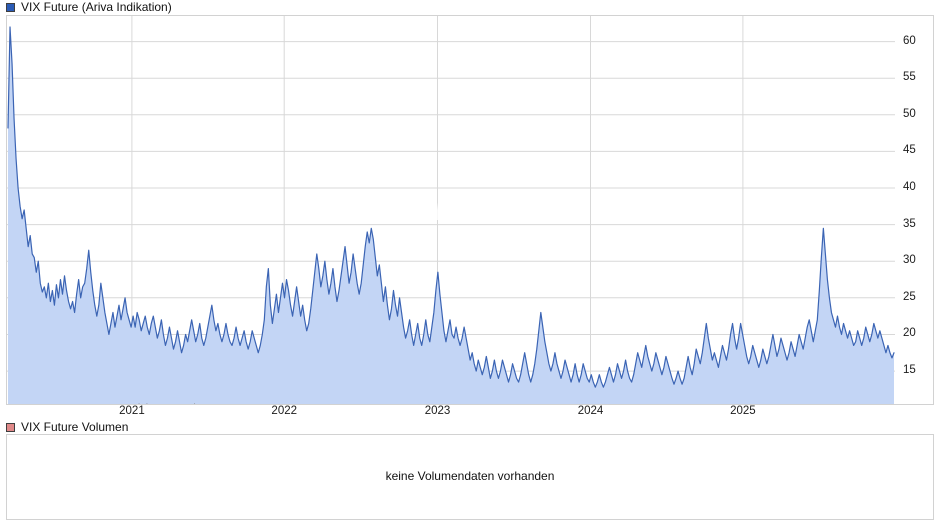  Describe the element at coordinates (909, 370) in the screenshot. I see `y-axis-tick-15: 15` at that location.